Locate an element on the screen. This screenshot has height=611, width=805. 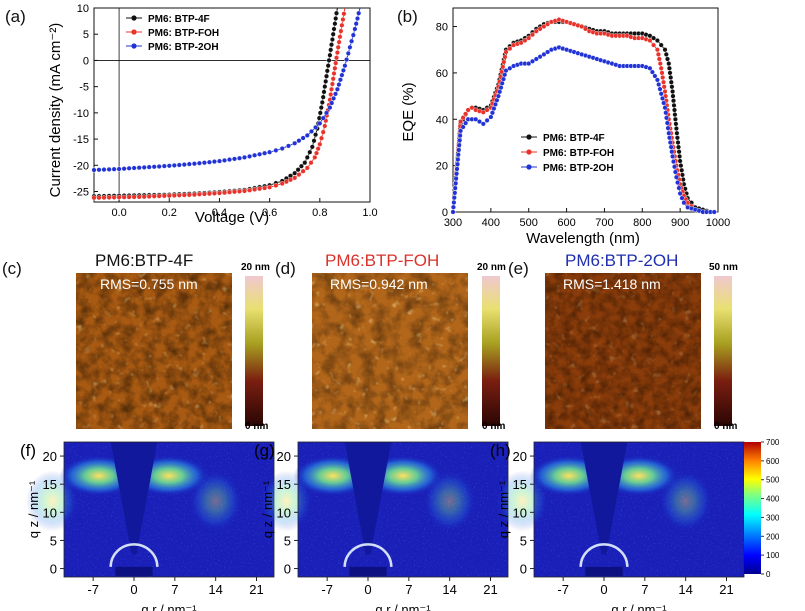
jv-legend: PM6: BTP-4F PM6: BTP-FOH PM6: BTP-2OH is located at coordinates (172, 33).